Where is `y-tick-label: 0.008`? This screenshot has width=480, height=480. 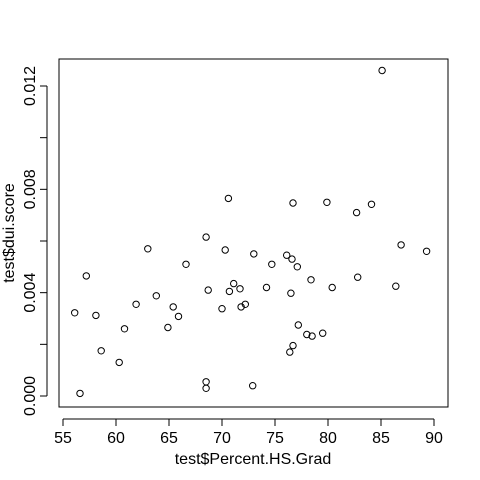
y-tick-label: 0.008 is located at coordinates (30, 189).